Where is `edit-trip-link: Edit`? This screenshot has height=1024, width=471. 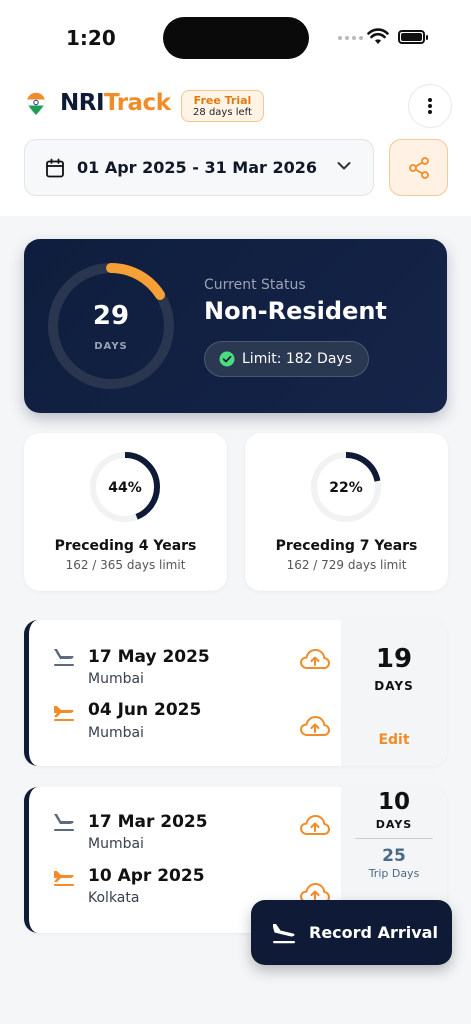 edit-trip-link: Edit is located at coordinates (394, 740).